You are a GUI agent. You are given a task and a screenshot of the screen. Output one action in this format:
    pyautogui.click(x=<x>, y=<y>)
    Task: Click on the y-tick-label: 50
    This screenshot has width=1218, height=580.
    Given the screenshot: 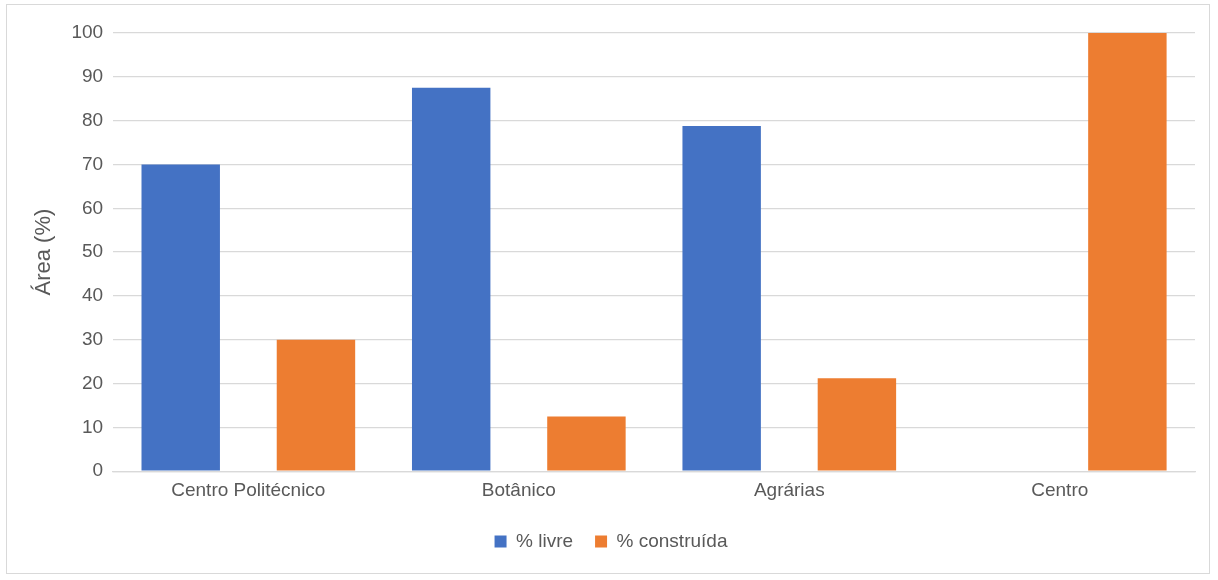 What is the action you would take?
    pyautogui.click(x=92, y=251)
    